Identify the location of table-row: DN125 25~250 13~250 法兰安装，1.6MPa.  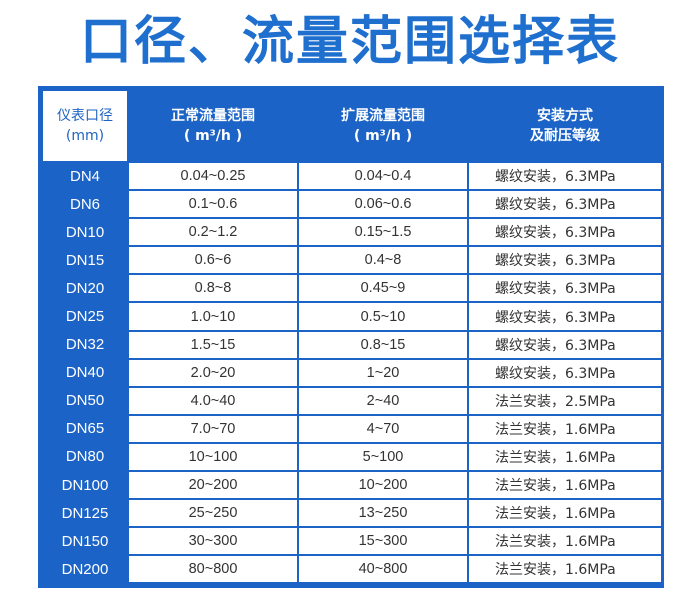
(352, 513).